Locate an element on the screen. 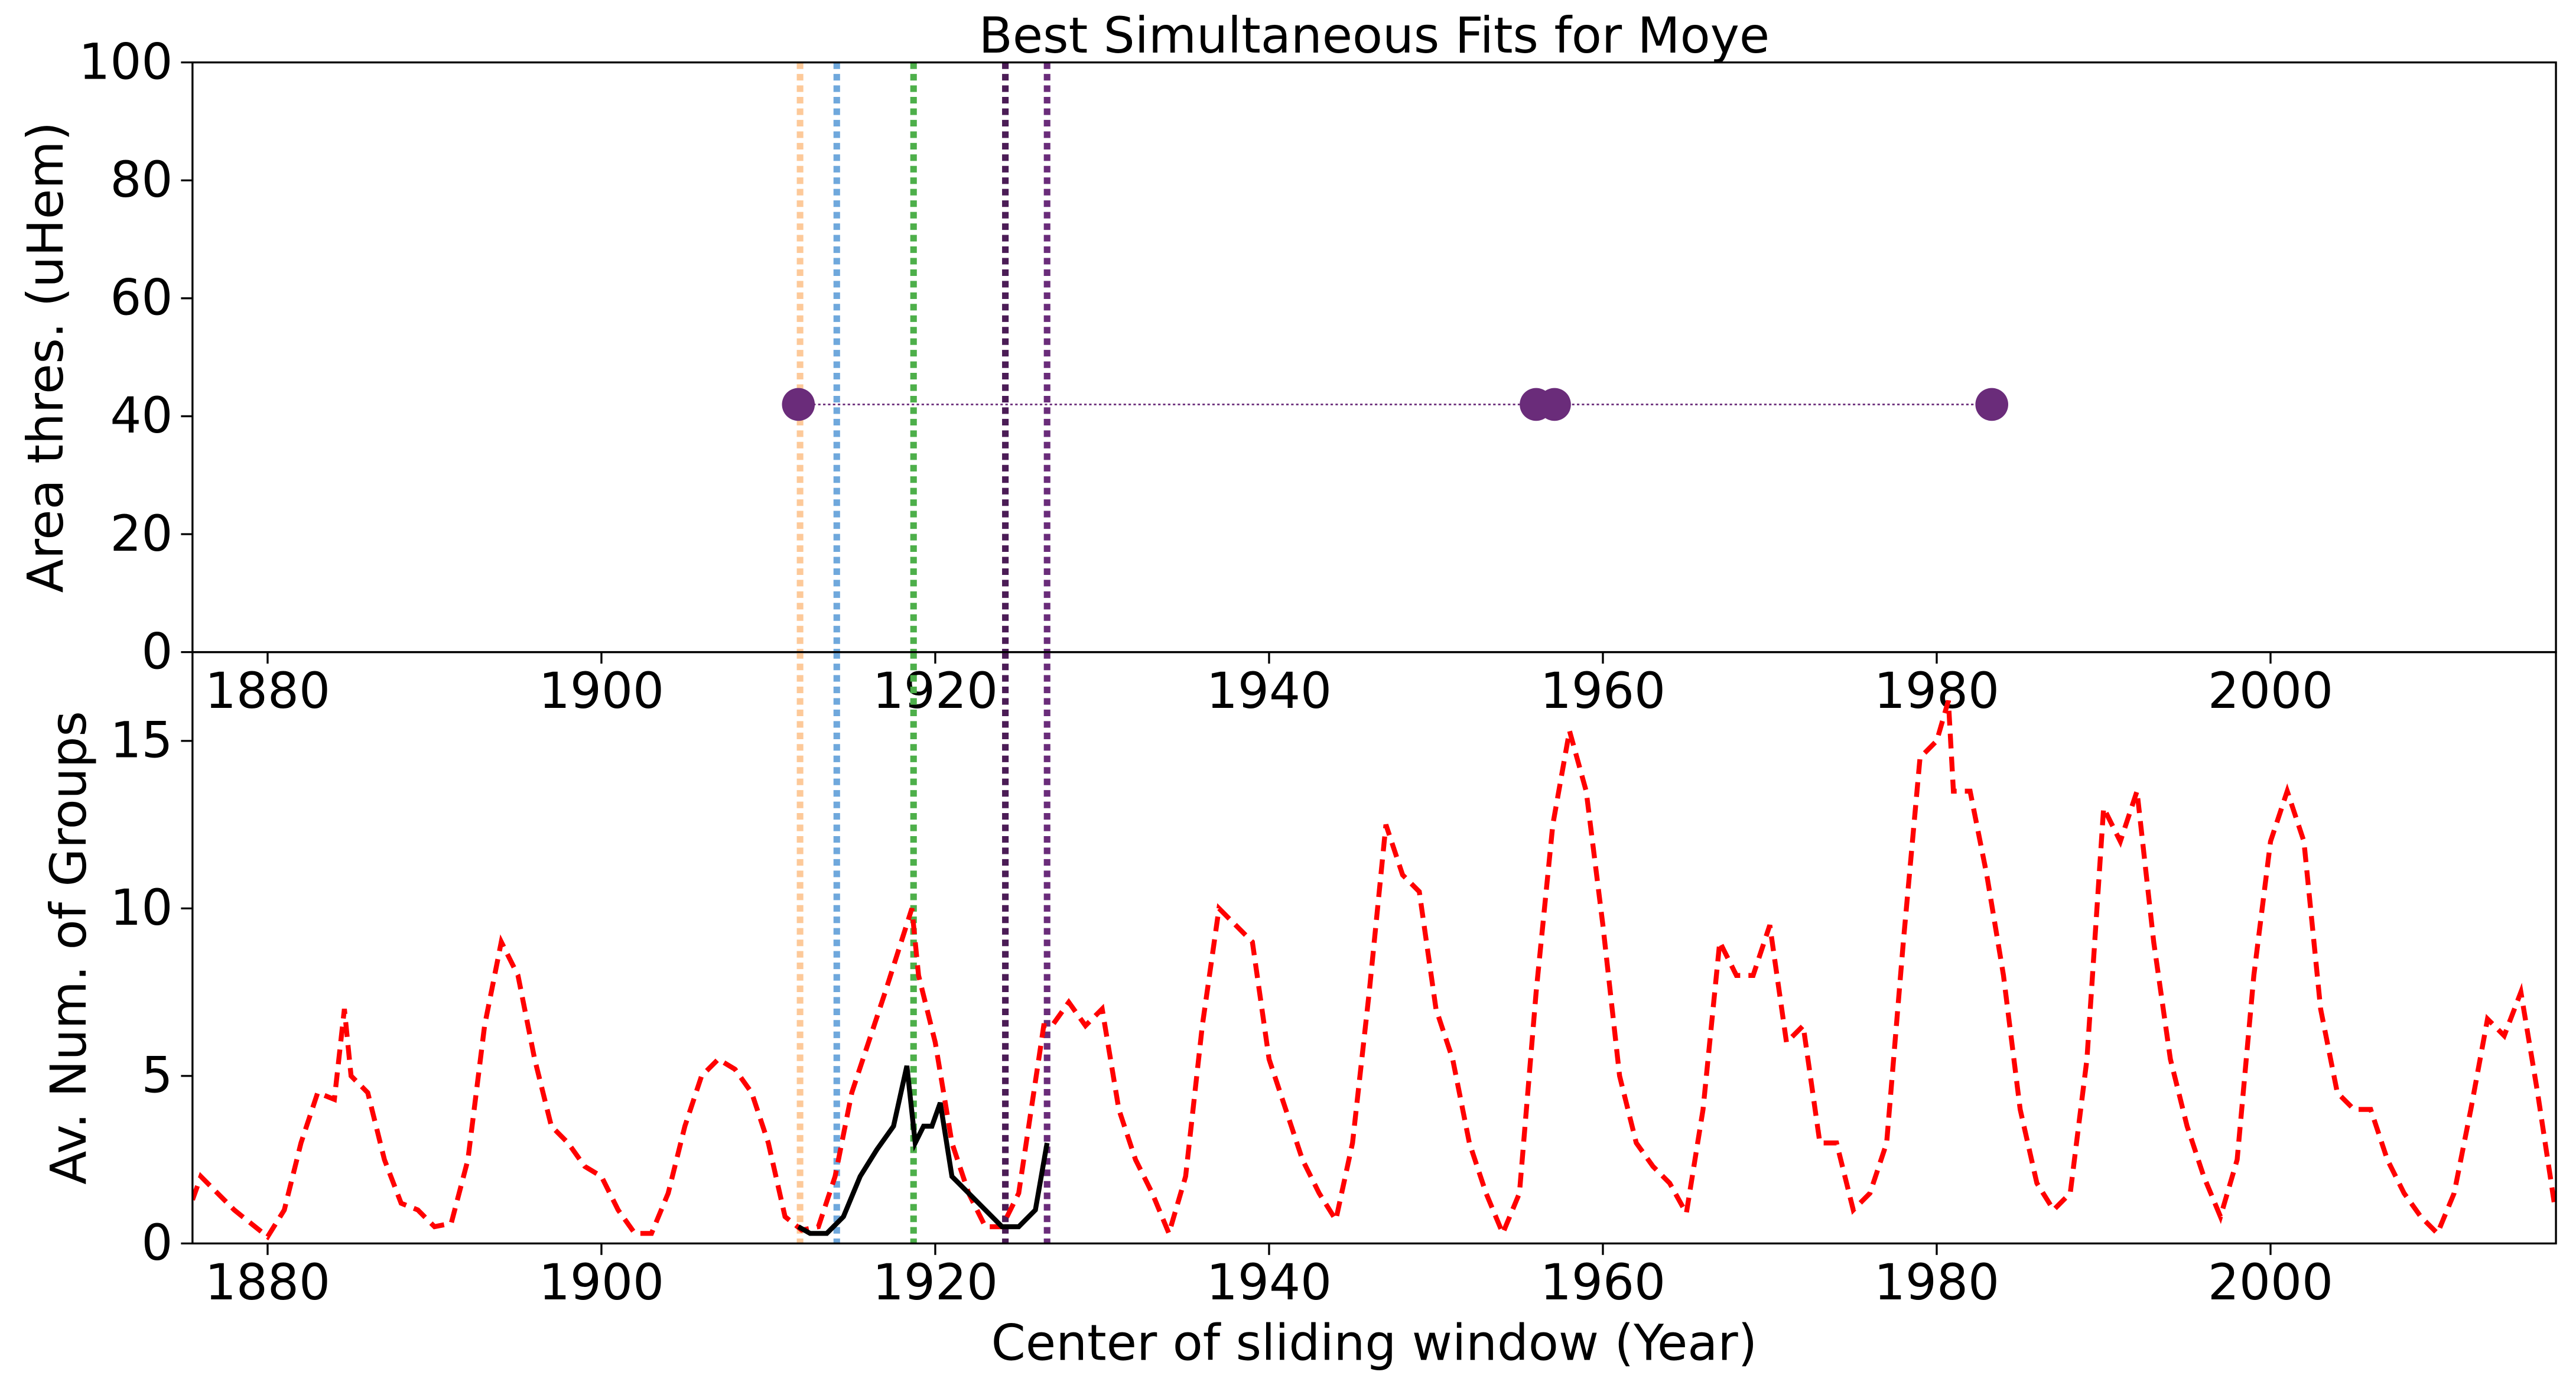  y-tick-label: 60 is located at coordinates (141, 298).